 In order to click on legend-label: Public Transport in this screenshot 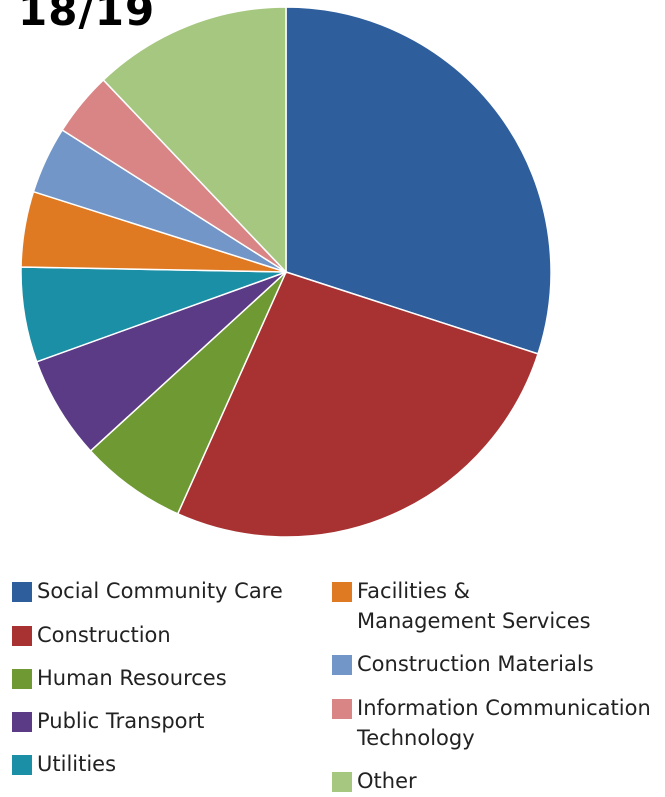, I will do `click(121, 721)`.